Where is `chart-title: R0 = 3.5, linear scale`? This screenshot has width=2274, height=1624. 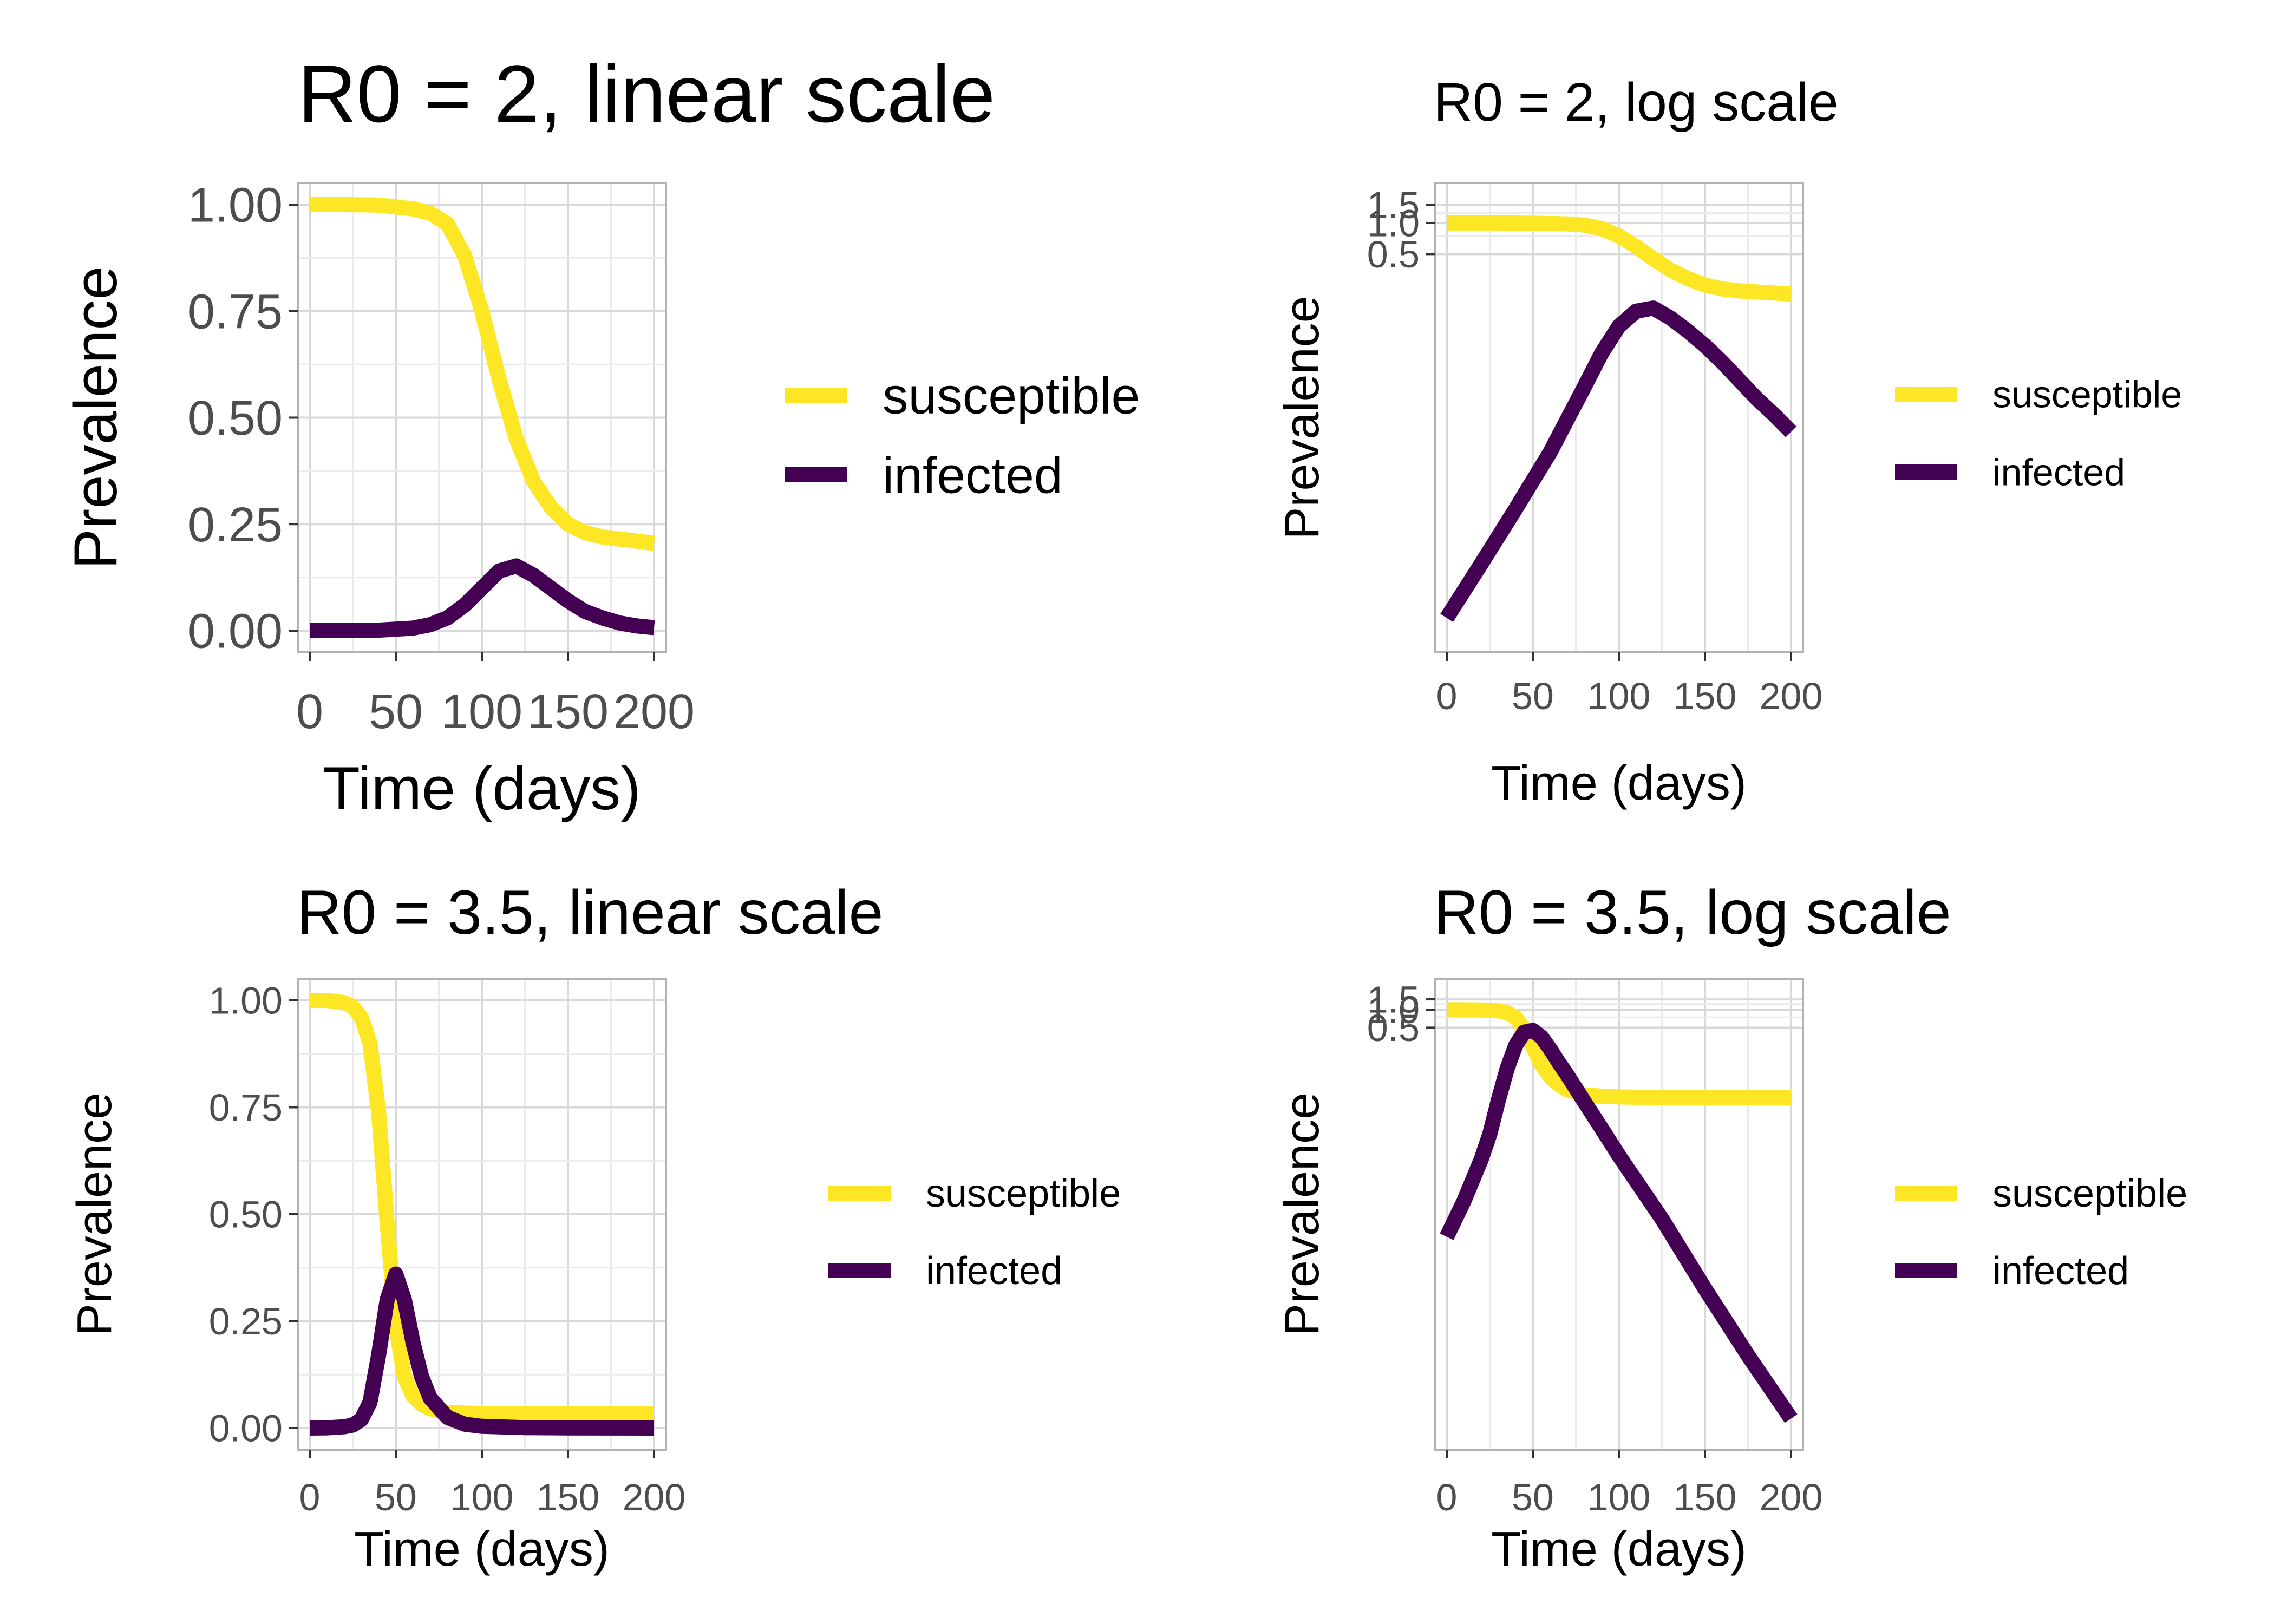
chart-title: R0 = 3.5, linear scale is located at coordinates (591, 912).